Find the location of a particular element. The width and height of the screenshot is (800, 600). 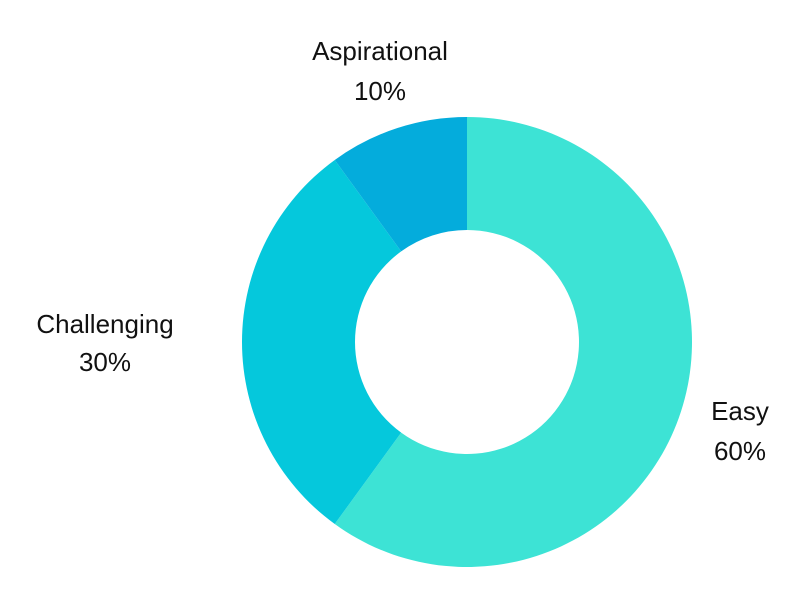

slice-value-challenging: 30% is located at coordinates (105, 362).